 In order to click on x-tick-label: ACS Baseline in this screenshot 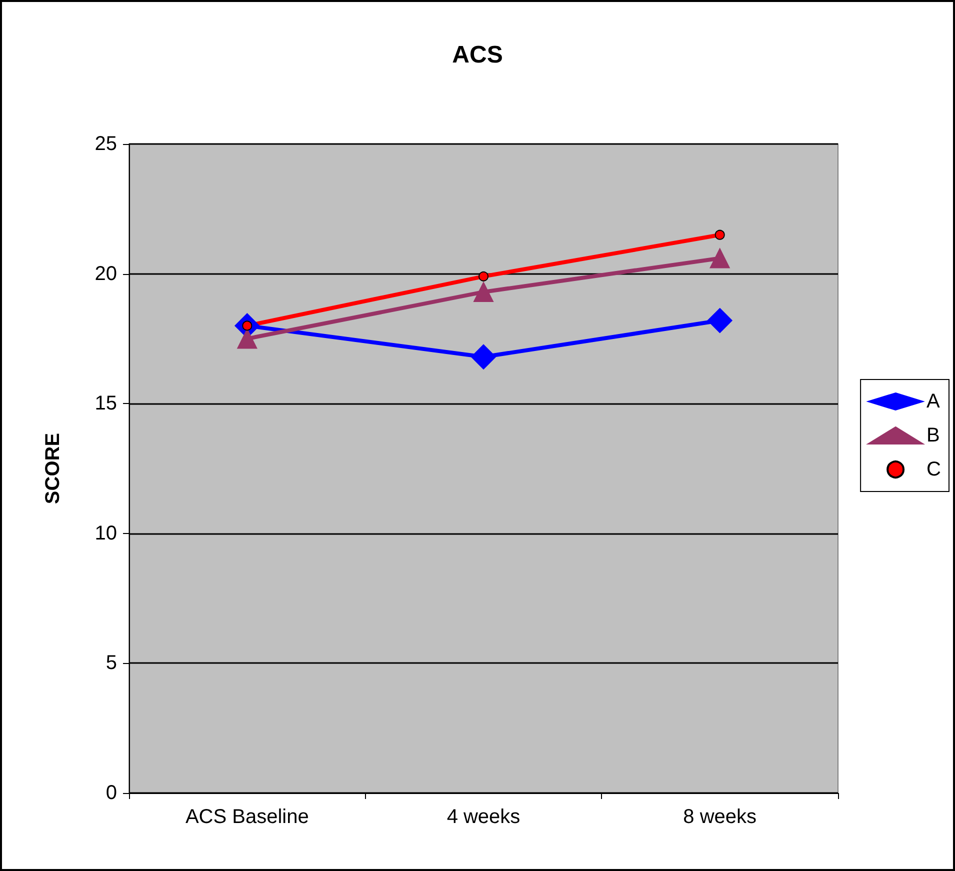, I will do `click(247, 817)`.